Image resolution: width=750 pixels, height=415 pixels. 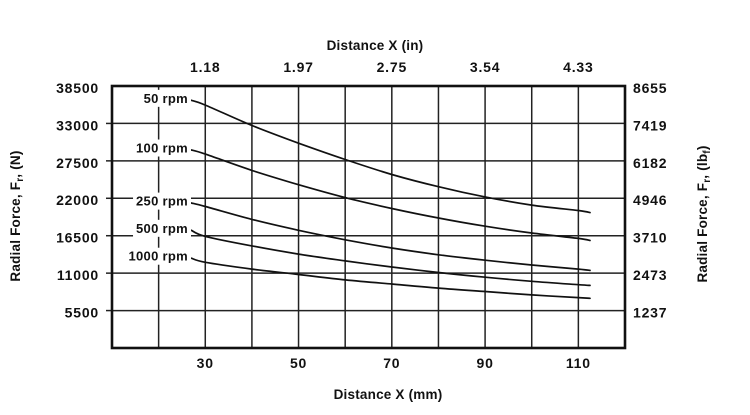 What do you see at coordinates (17, 215) in the screenshot?
I see `axis-title-left: Radial Force, Fr, (N)` at bounding box center [17, 215].